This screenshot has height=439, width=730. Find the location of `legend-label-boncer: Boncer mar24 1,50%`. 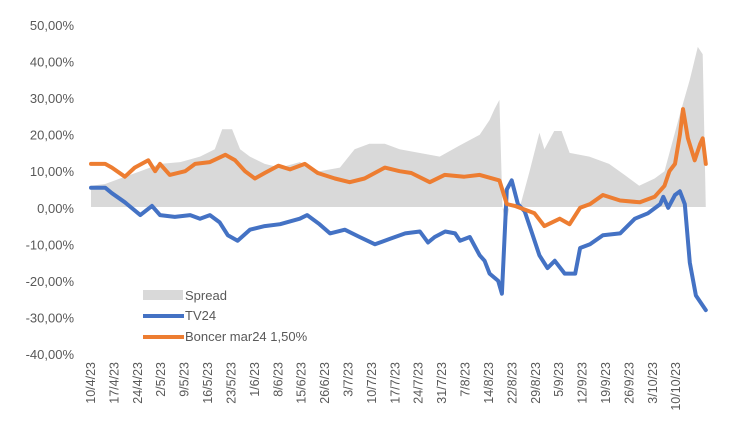

legend-label-boncer: Boncer mar24 1,50% is located at coordinates (246, 336).